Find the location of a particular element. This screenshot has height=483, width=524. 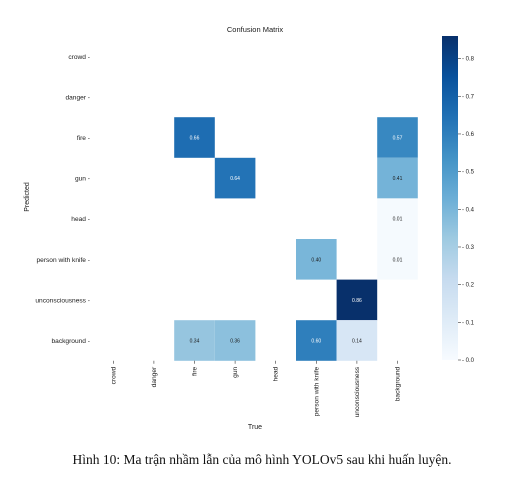

heatmap-cell-background-person-with-knife is located at coordinates (316, 340).